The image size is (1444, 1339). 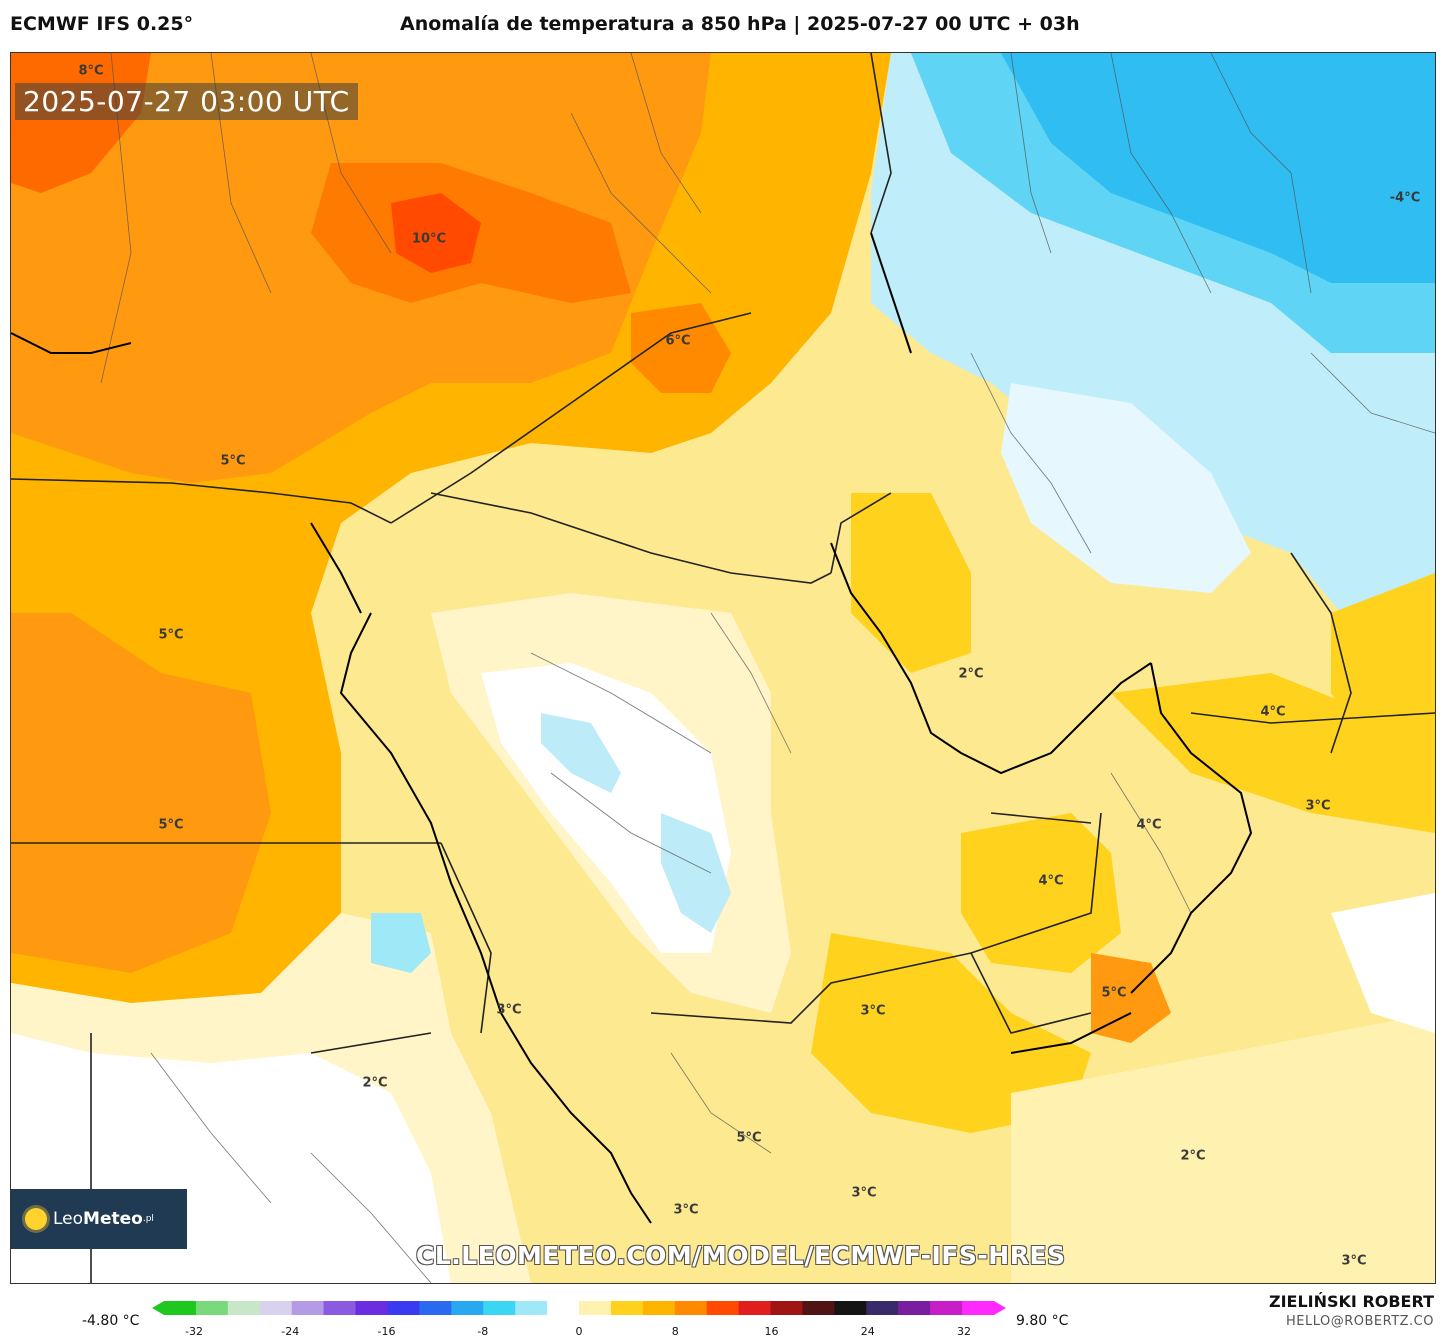 I want to click on colorbar-tick-label: -24, so click(x=290, y=1331).